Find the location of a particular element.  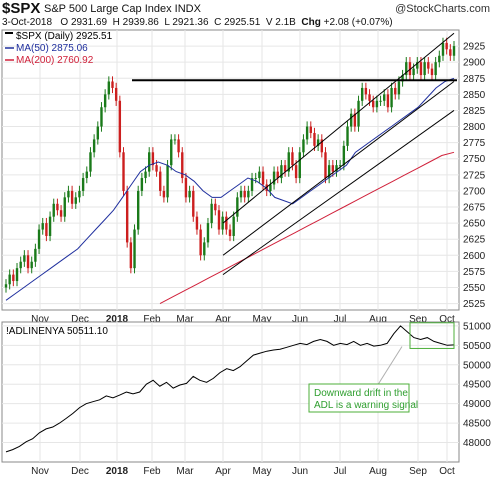

watermark: @StockCharts.com is located at coordinates (442, 9).